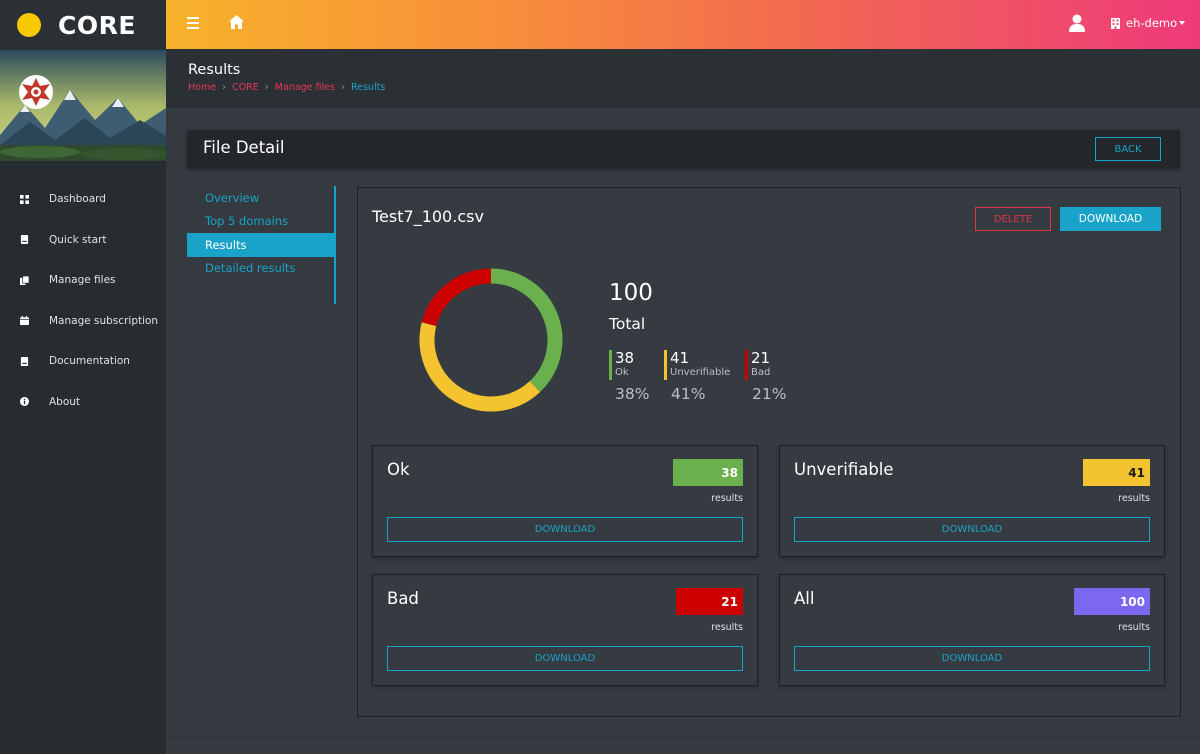 This screenshot has height=754, width=1200. I want to click on stat-bad: 21 Bad, so click(757, 365).